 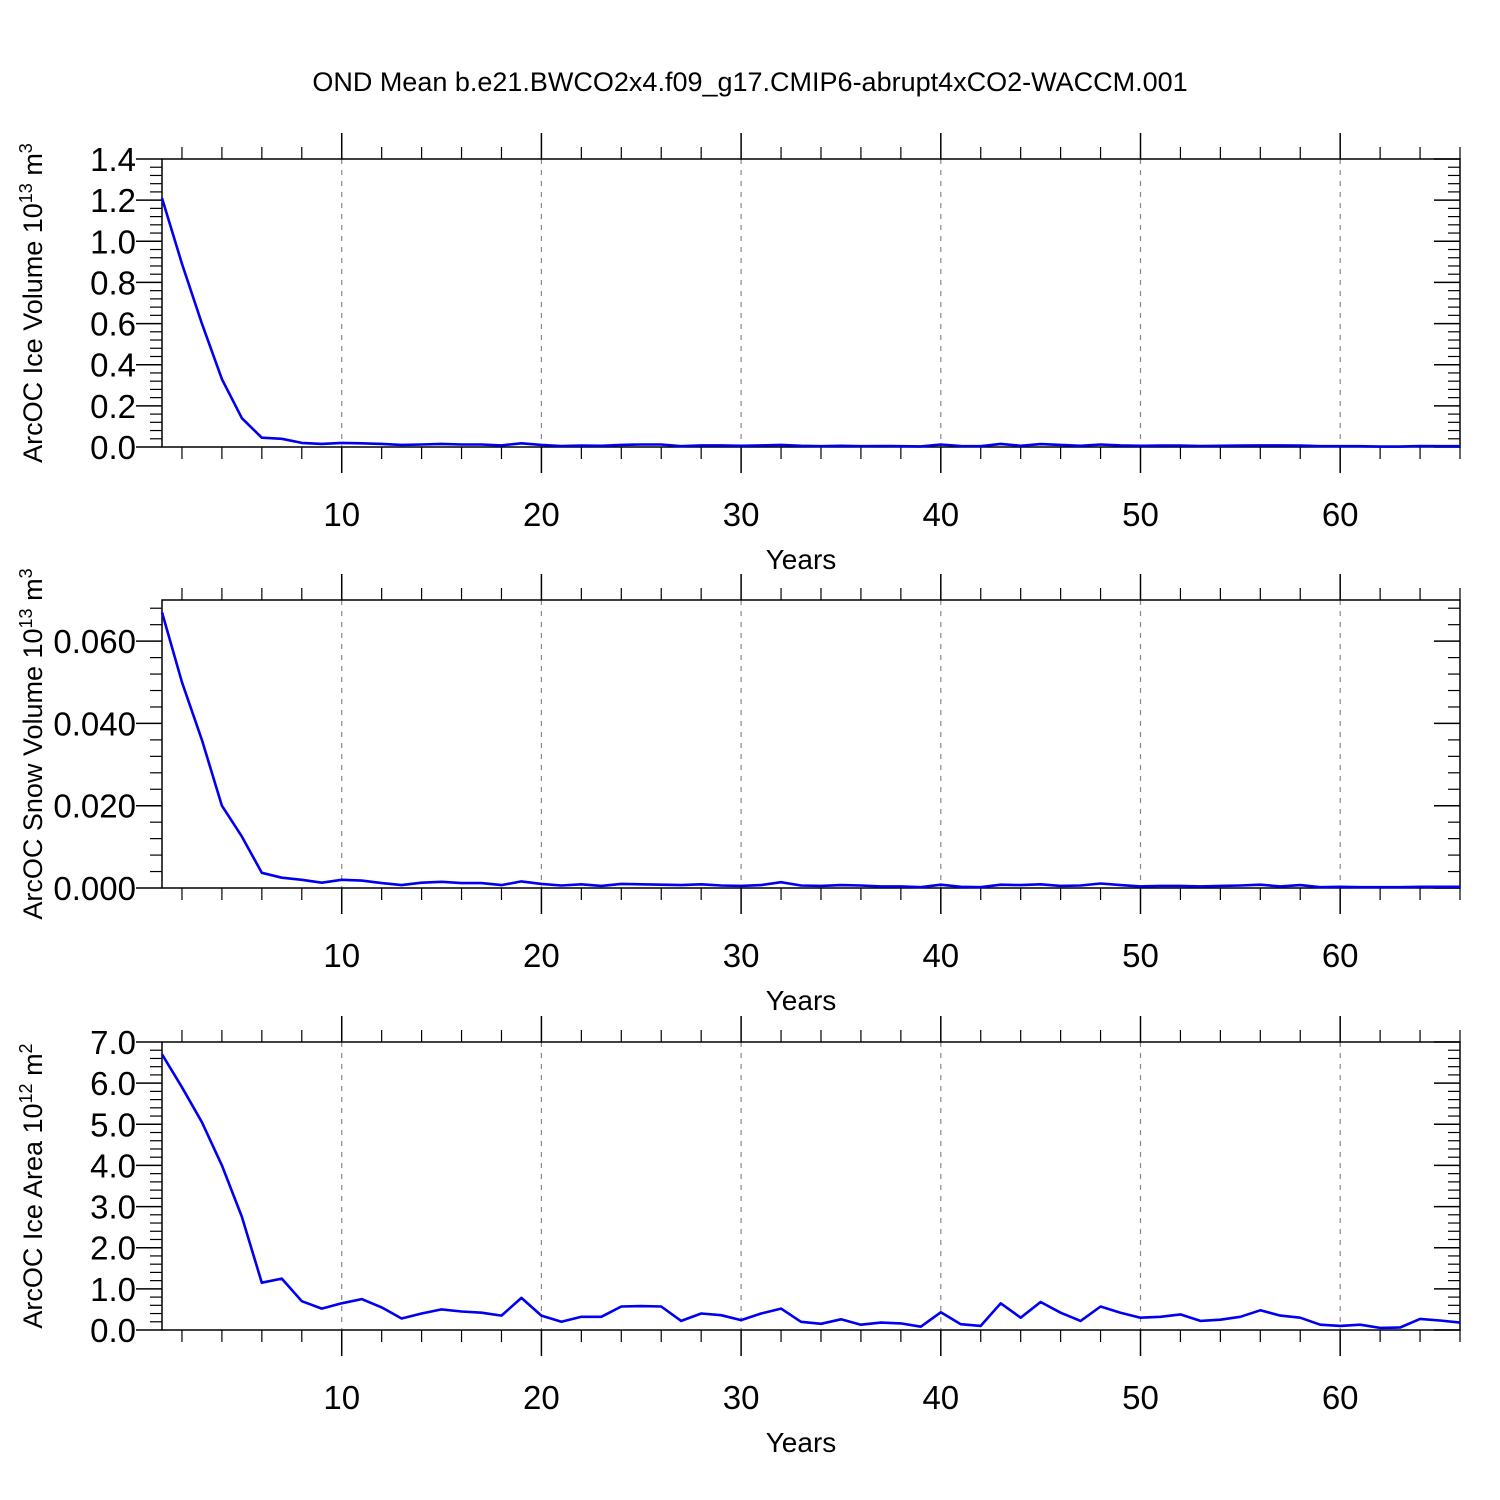 I want to click on y-axis-label: ArcOC Ice Volume 1013 m3, so click(x=32, y=303).